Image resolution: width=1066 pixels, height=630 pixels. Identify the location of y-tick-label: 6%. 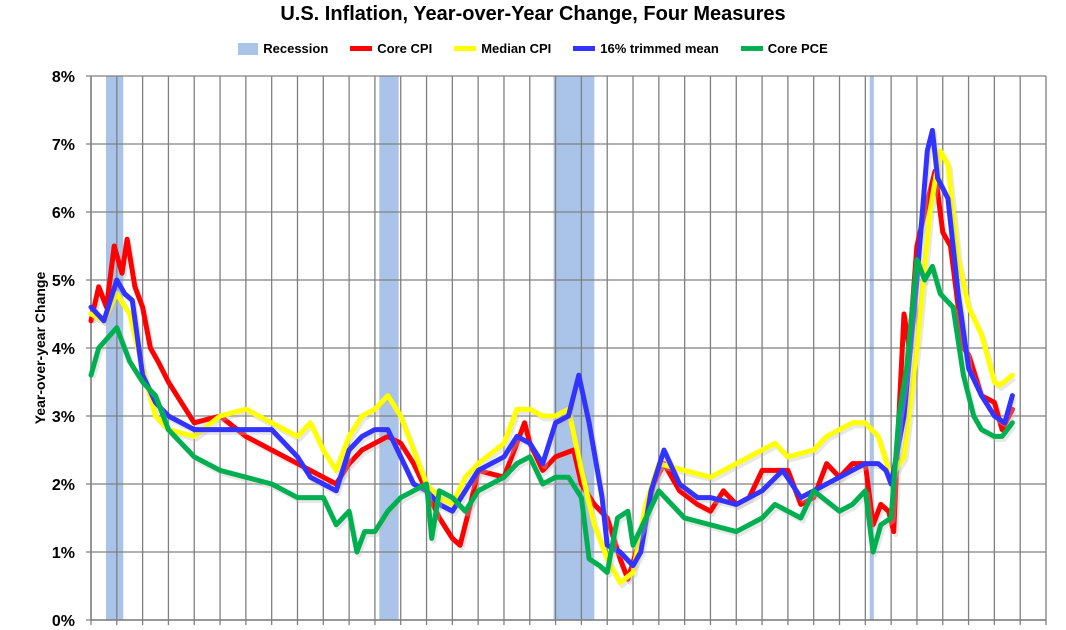
(63, 213).